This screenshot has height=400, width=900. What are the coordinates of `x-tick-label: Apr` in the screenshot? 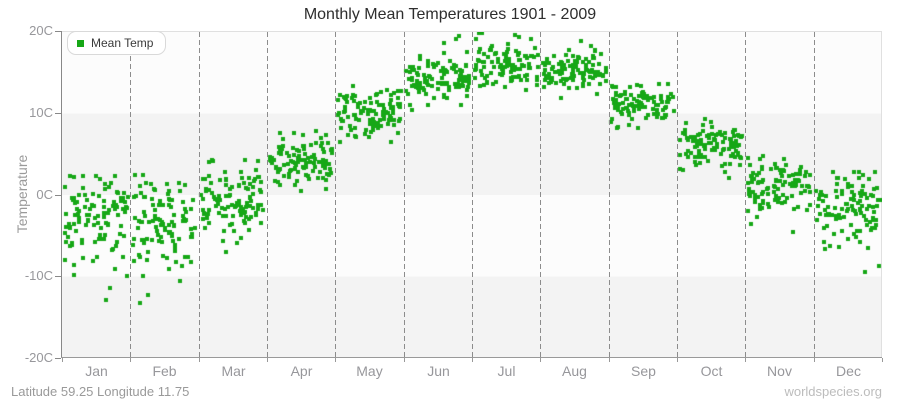 It's located at (301, 371).